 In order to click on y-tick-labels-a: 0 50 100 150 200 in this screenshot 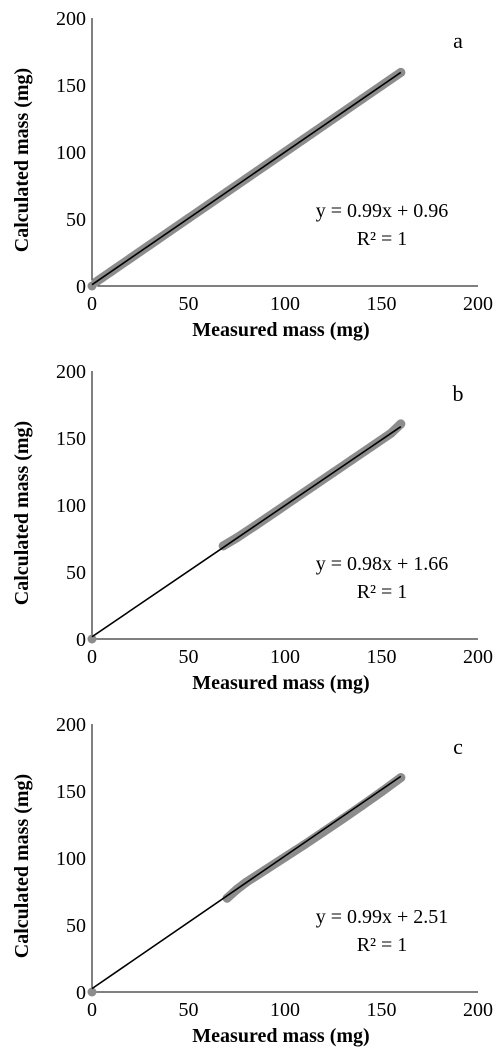, I will do `click(71, 153)`.